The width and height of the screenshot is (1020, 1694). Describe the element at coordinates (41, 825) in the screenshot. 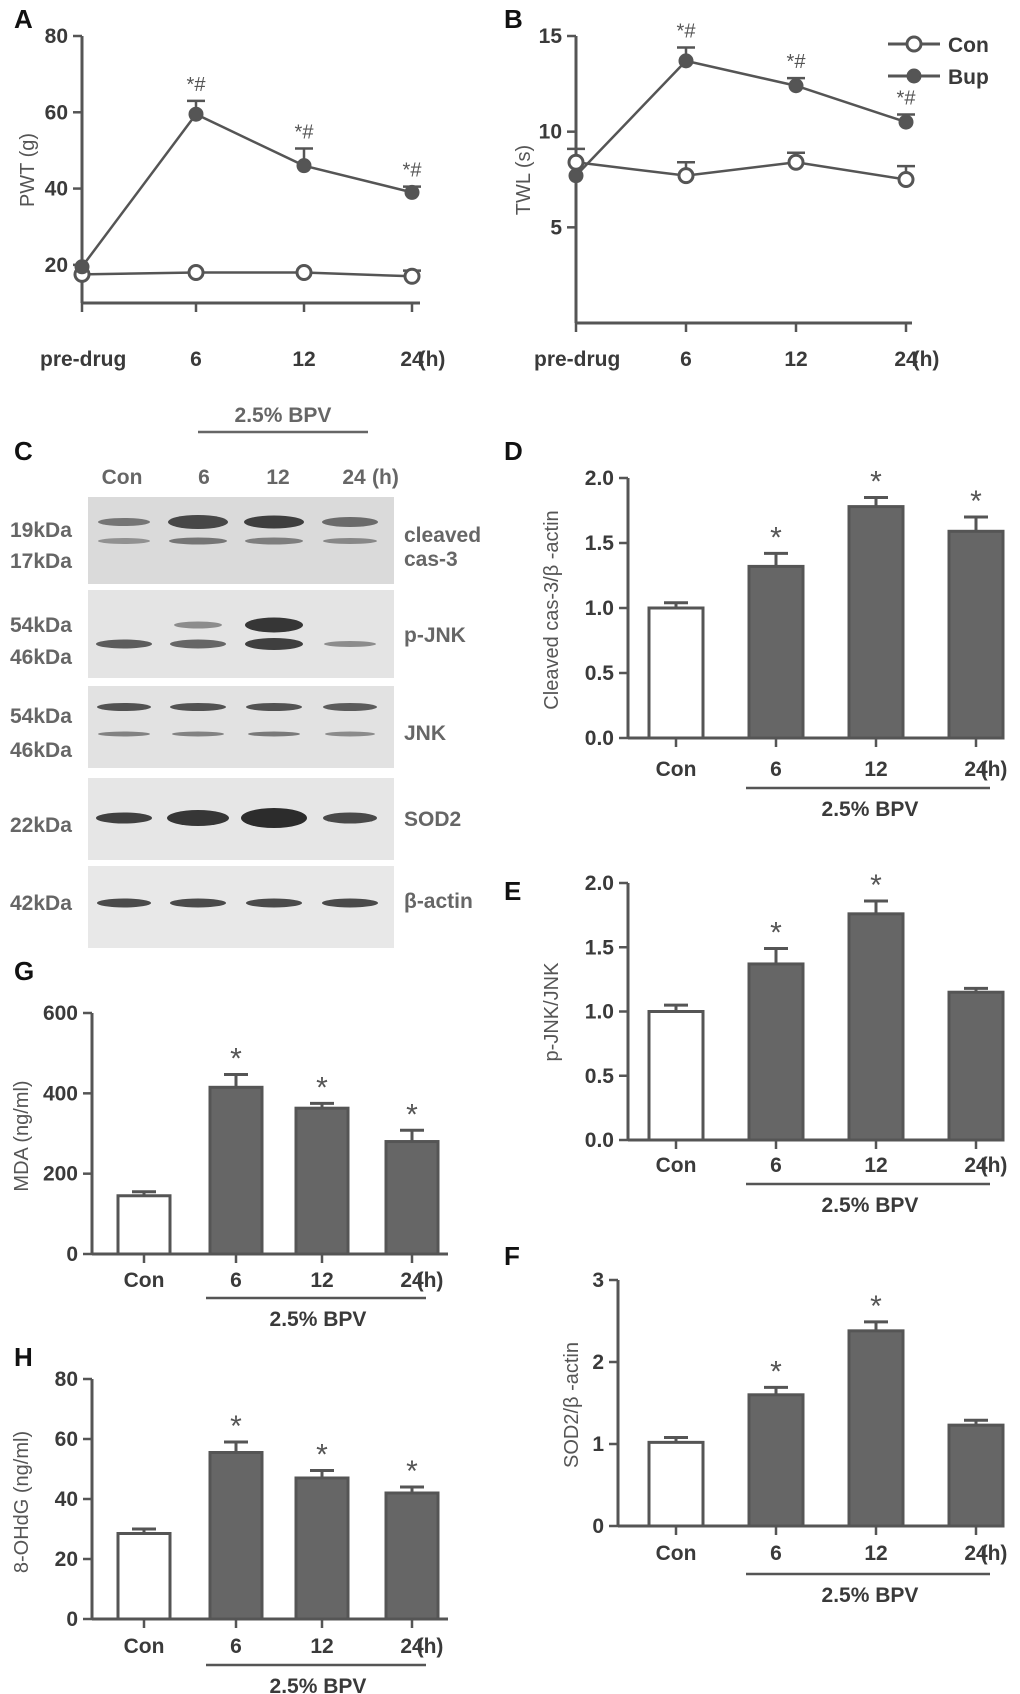

I see `blot-mw-label: 22kDa` at that location.